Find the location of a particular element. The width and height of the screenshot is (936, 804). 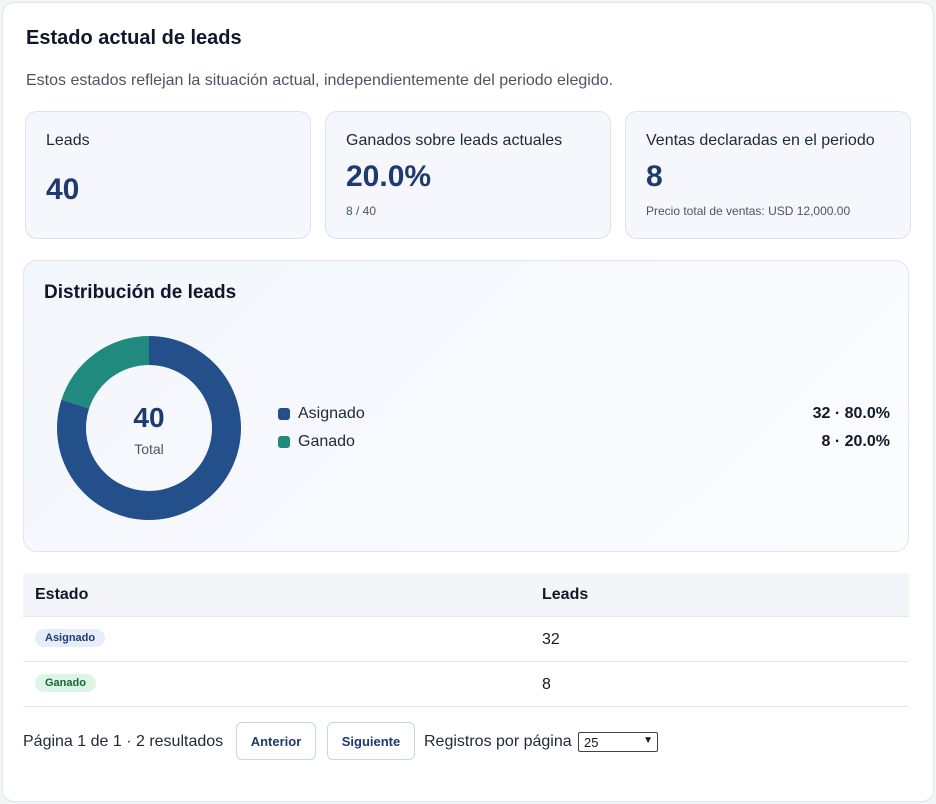

pagination-info: Página 1 de 1 · 2 resultados is located at coordinates (123, 741).